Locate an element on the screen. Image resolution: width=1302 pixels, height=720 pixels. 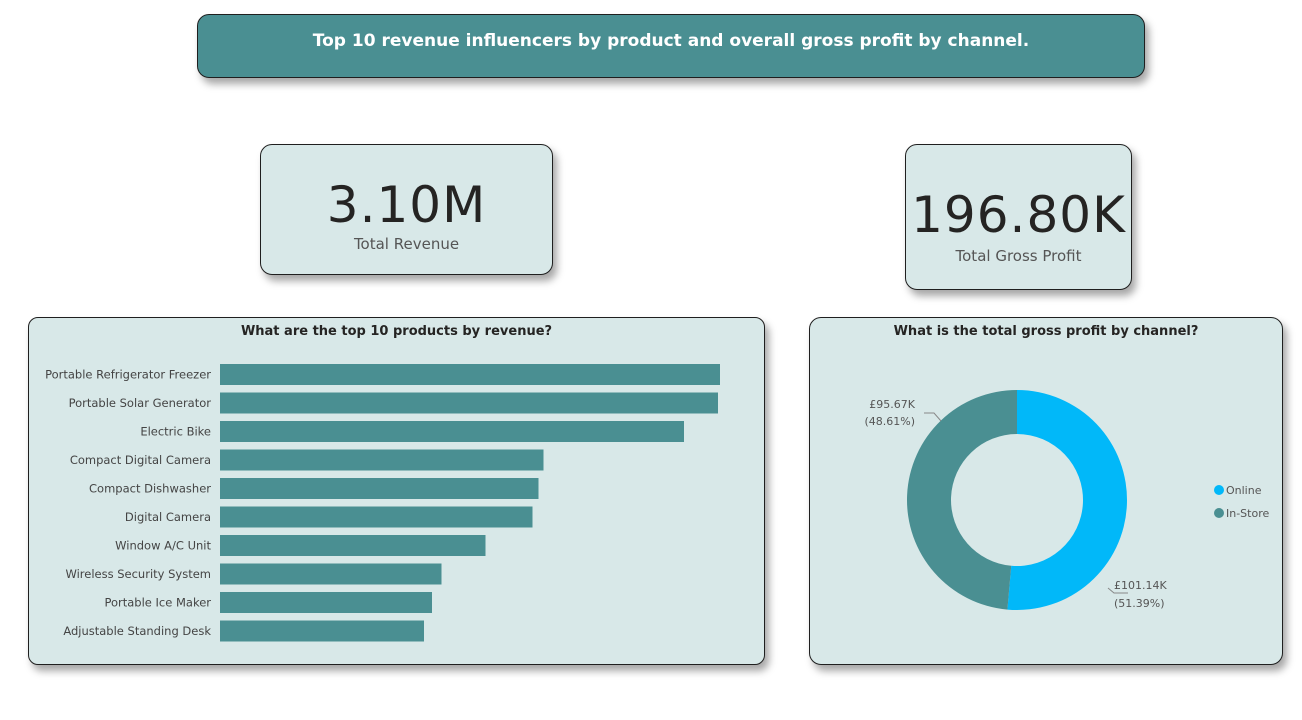
category-label-compact-dishwasher: Compact Dishwasher is located at coordinates (150, 489).